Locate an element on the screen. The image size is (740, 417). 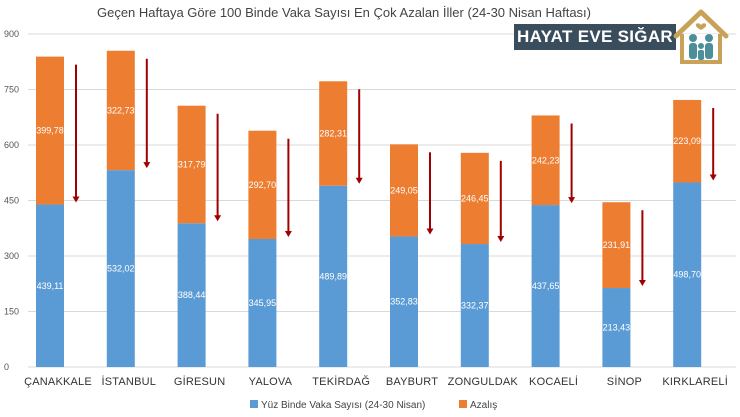
x-category-label-1: İSTANBUL is located at coordinates (129, 381).